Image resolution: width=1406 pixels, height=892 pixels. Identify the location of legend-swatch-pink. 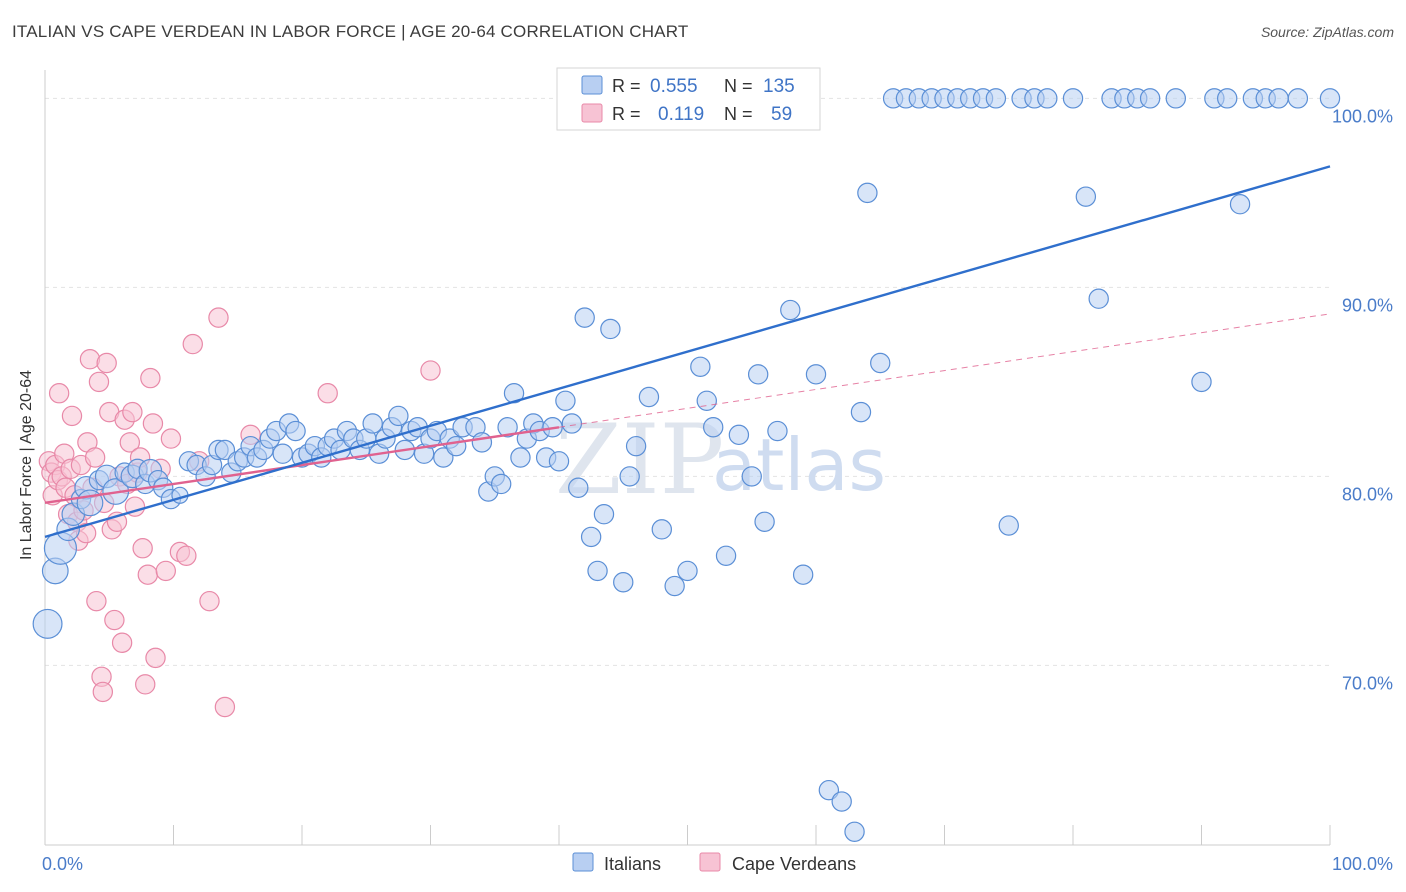
(592, 113).